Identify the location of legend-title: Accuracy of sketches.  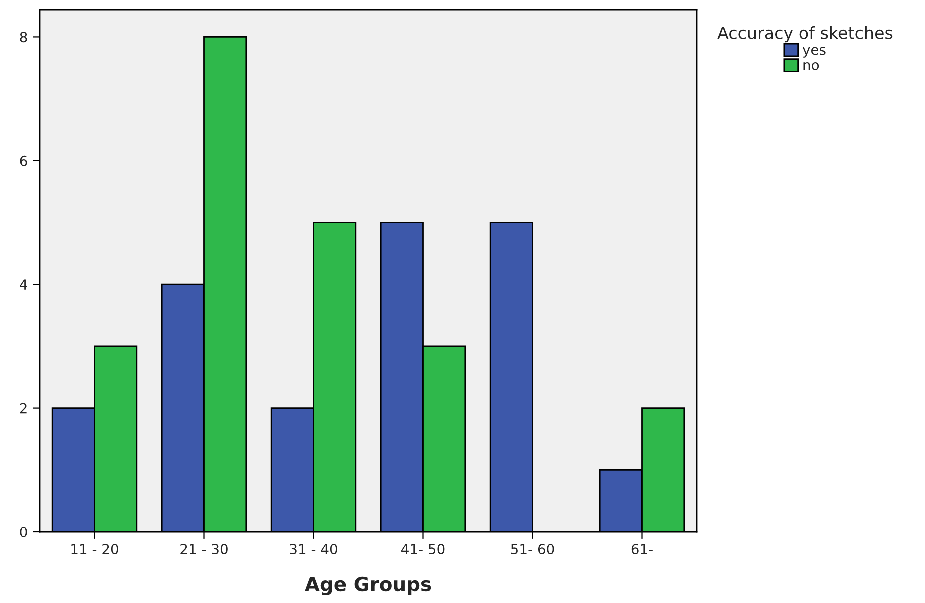
(805, 34).